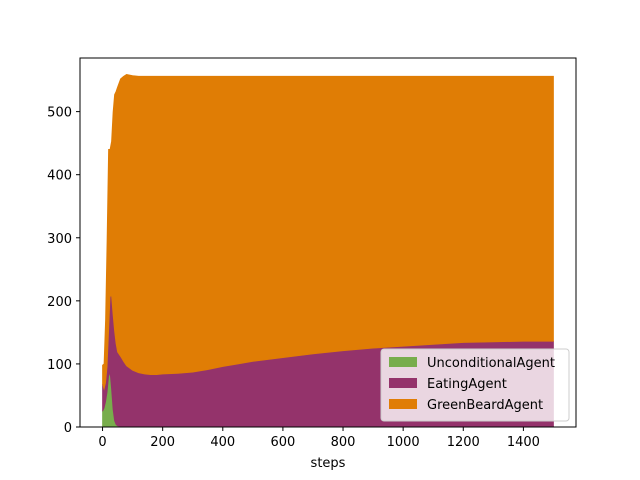 The width and height of the screenshot is (640, 480). I want to click on y-tick-label: 100, so click(59, 365).